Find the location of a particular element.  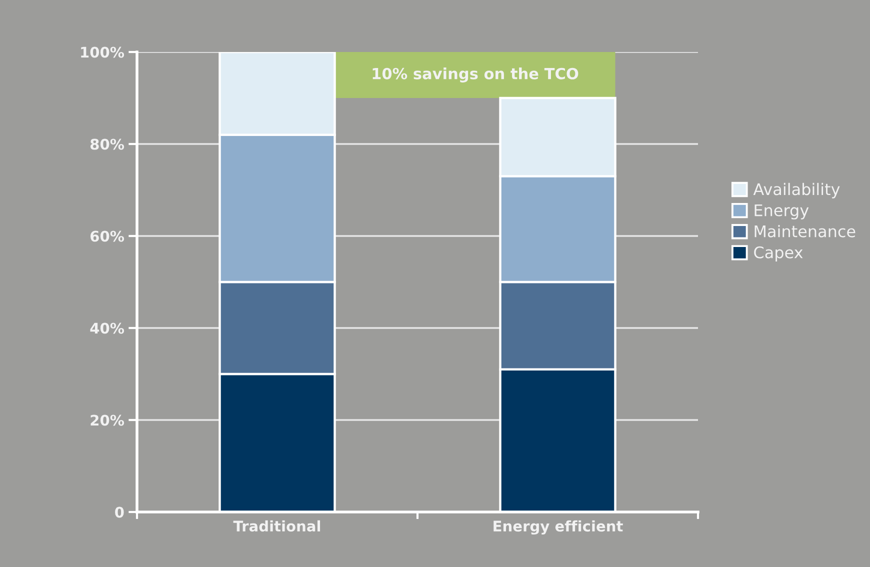

legend-label: Availability is located at coordinates (796, 190).